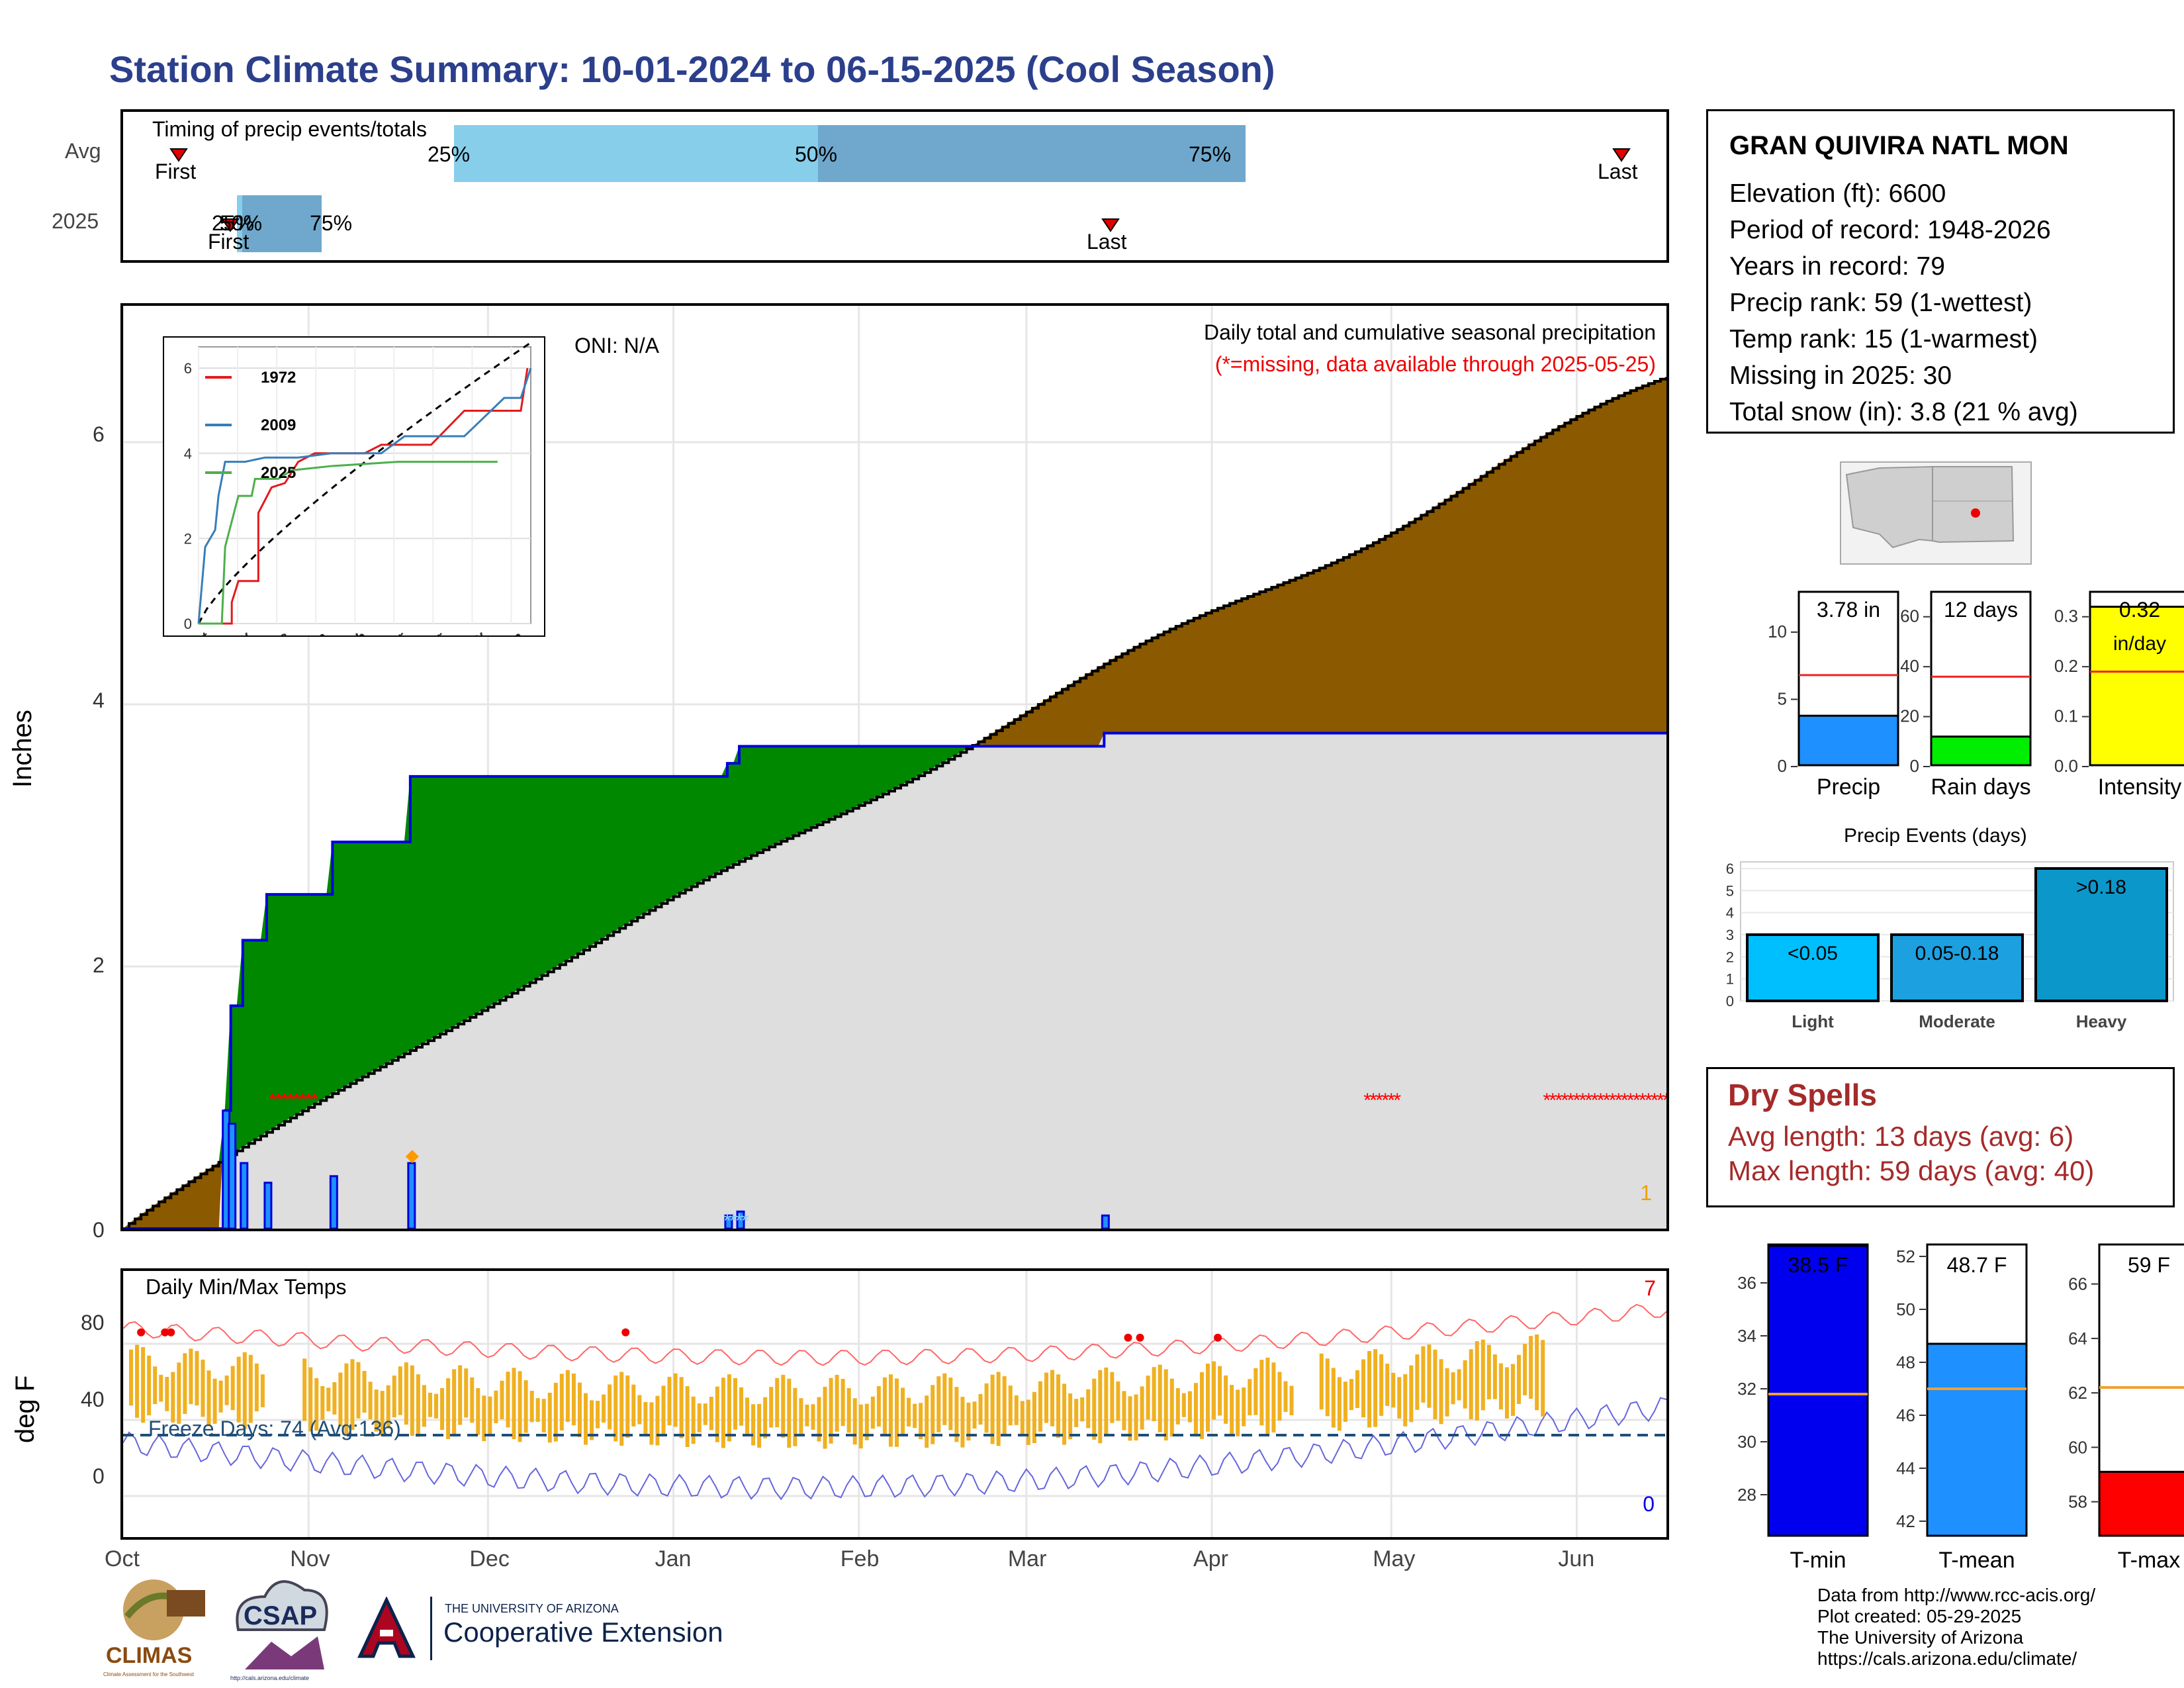  What do you see at coordinates (278, 378) in the screenshot?
I see `inset-legend-label-1972: 1972` at bounding box center [278, 378].